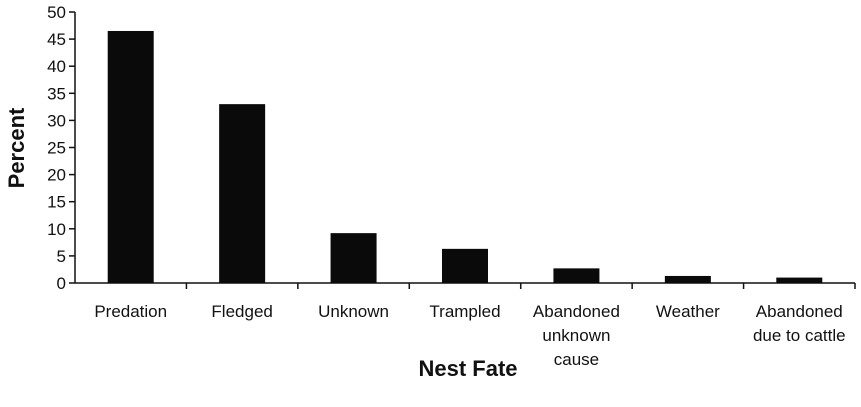 This screenshot has width=861, height=407. I want to click on y-tick-label: 10, so click(56, 229).